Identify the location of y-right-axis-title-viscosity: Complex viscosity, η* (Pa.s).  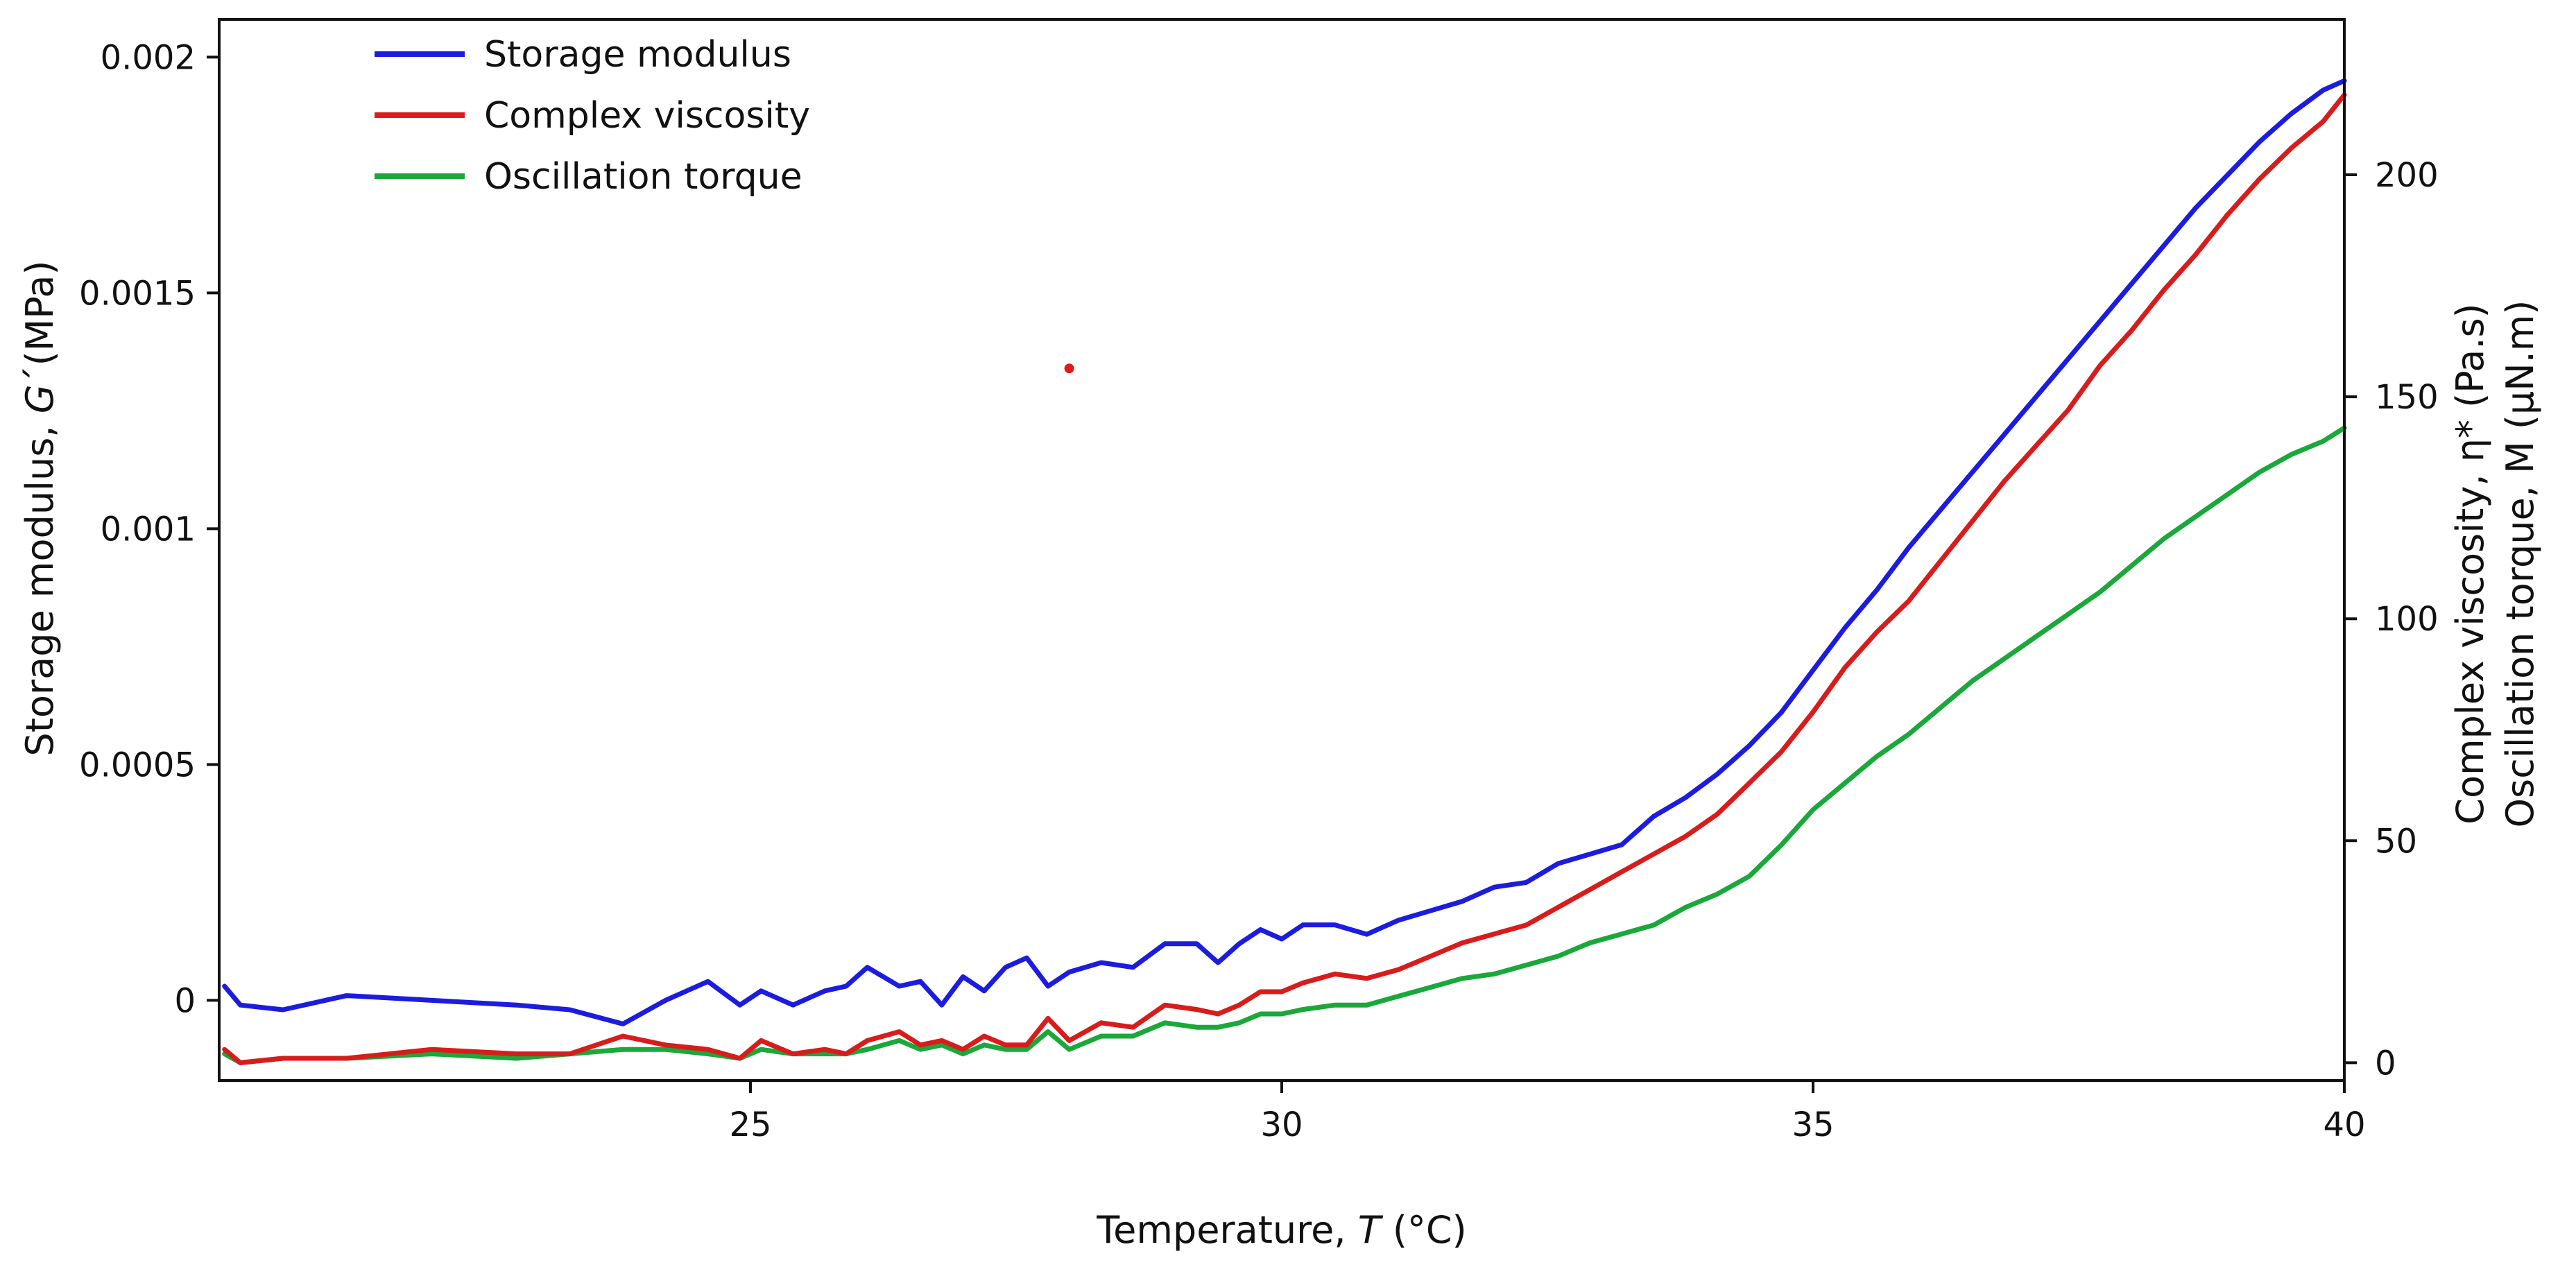
(2470, 564).